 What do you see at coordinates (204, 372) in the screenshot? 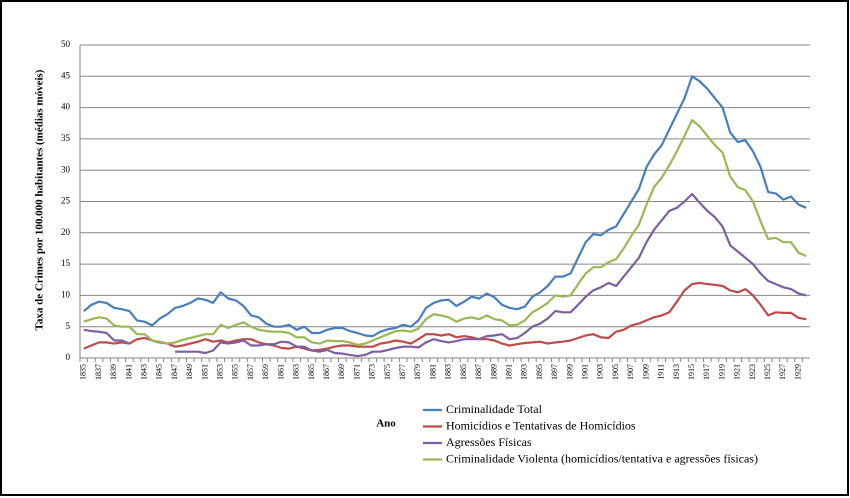
I see `x-tick-label: 1851` at bounding box center [204, 372].